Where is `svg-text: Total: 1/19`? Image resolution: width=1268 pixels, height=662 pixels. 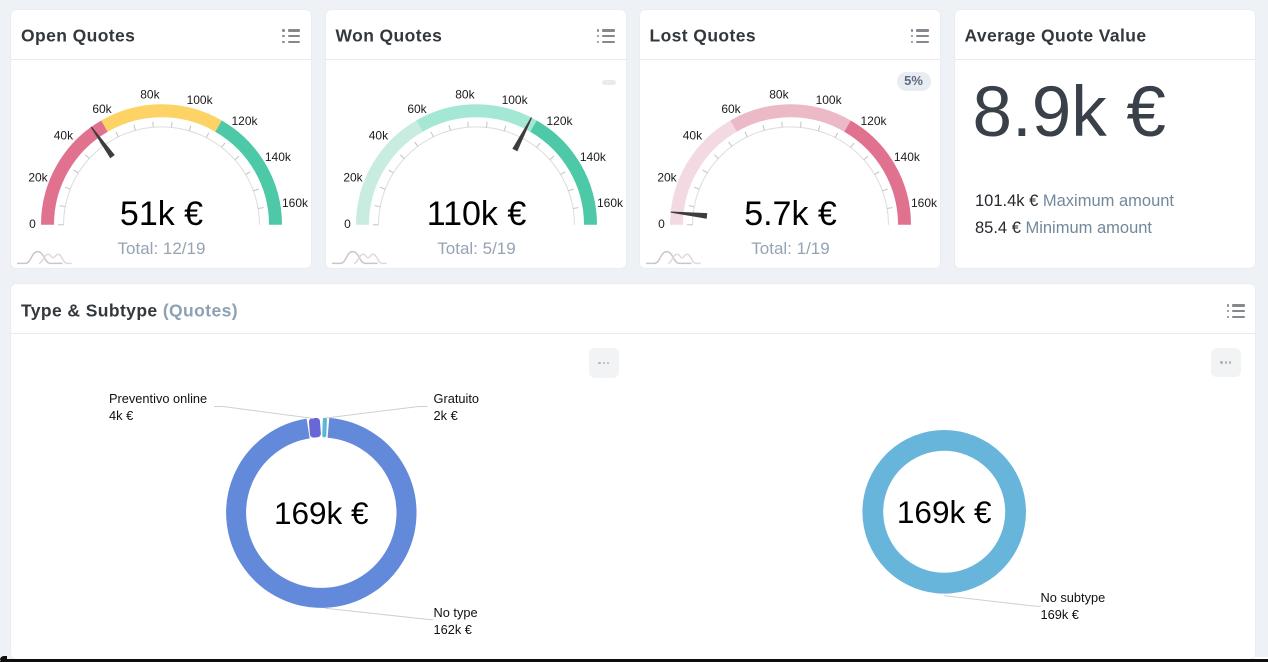
svg-text: Total: 1/19 is located at coordinates (790, 247).